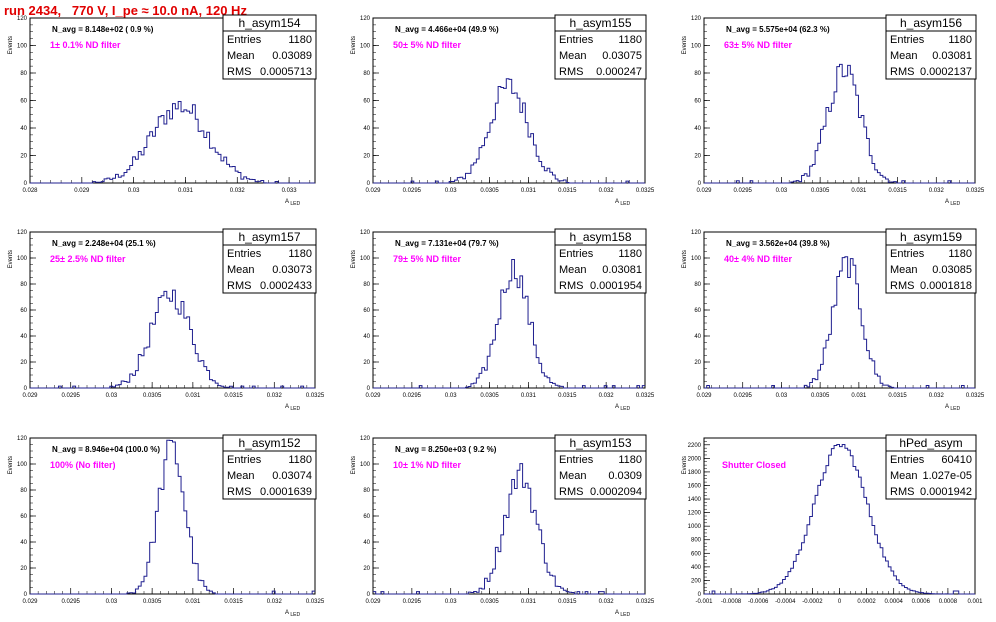 Image resolution: width=996 pixels, height=622 pixels. Describe the element at coordinates (930, 443) in the screenshot. I see `stats-title: hPed_asym` at that location.